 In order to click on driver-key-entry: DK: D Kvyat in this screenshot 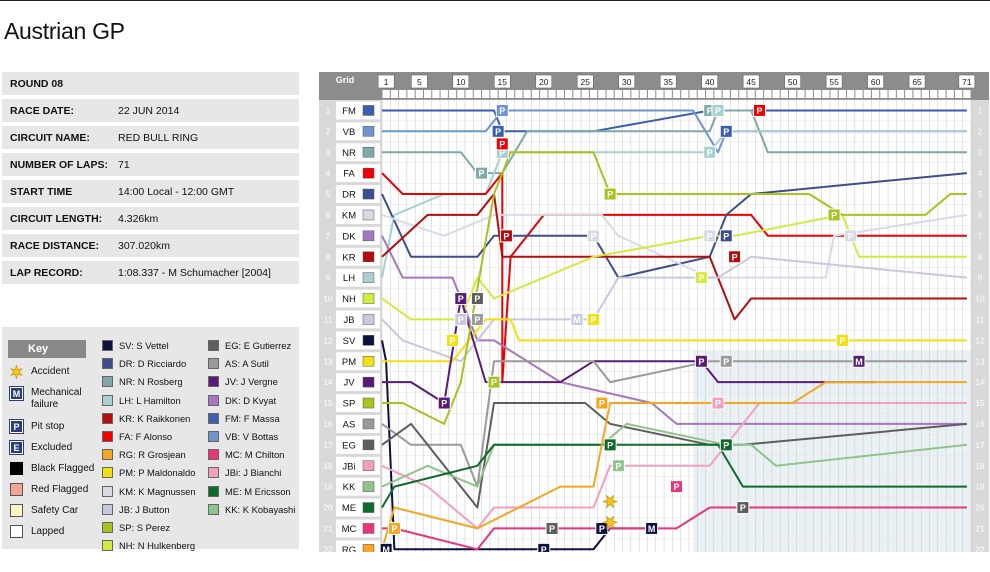, I will do `click(242, 400)`.